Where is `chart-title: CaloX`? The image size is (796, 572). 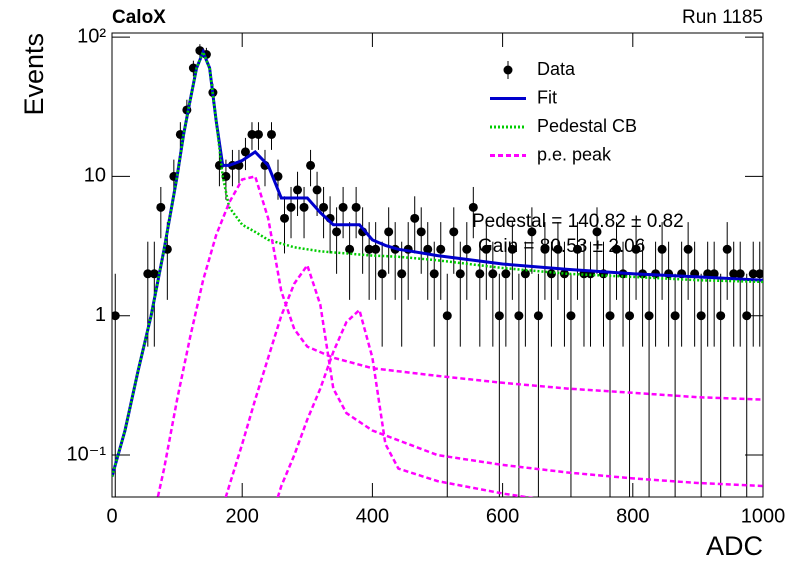
chart-title: CaloX is located at coordinates (139, 17).